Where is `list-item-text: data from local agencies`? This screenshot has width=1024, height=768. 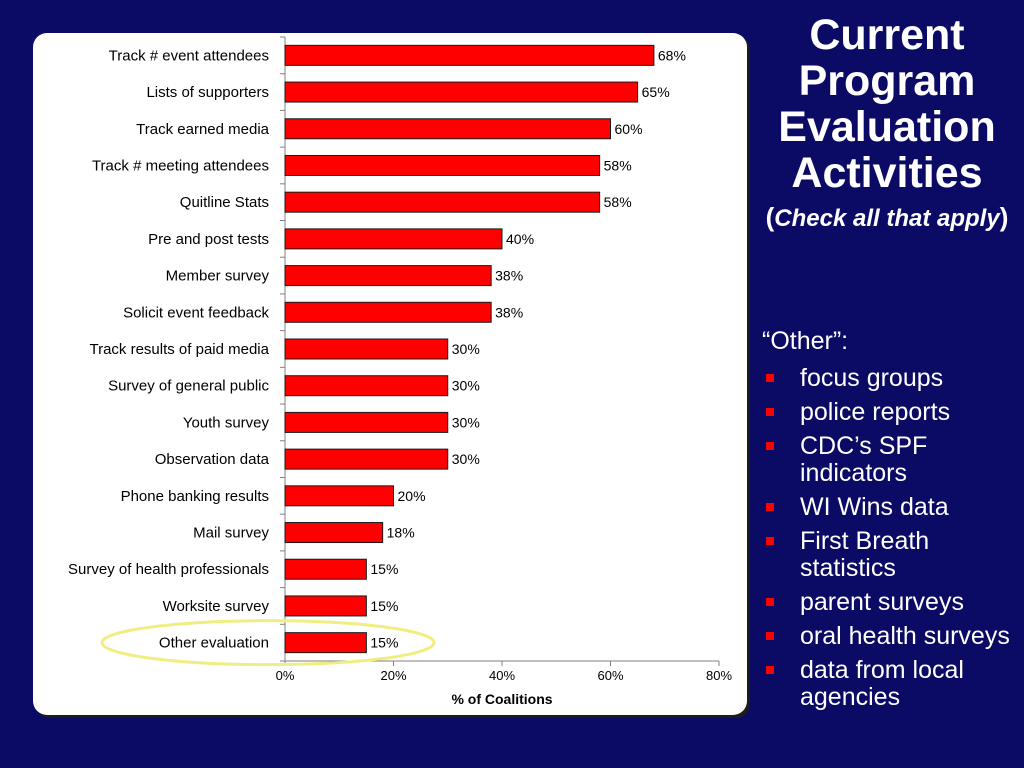
list-item-text: data from local agencies is located at coordinates (882, 683).